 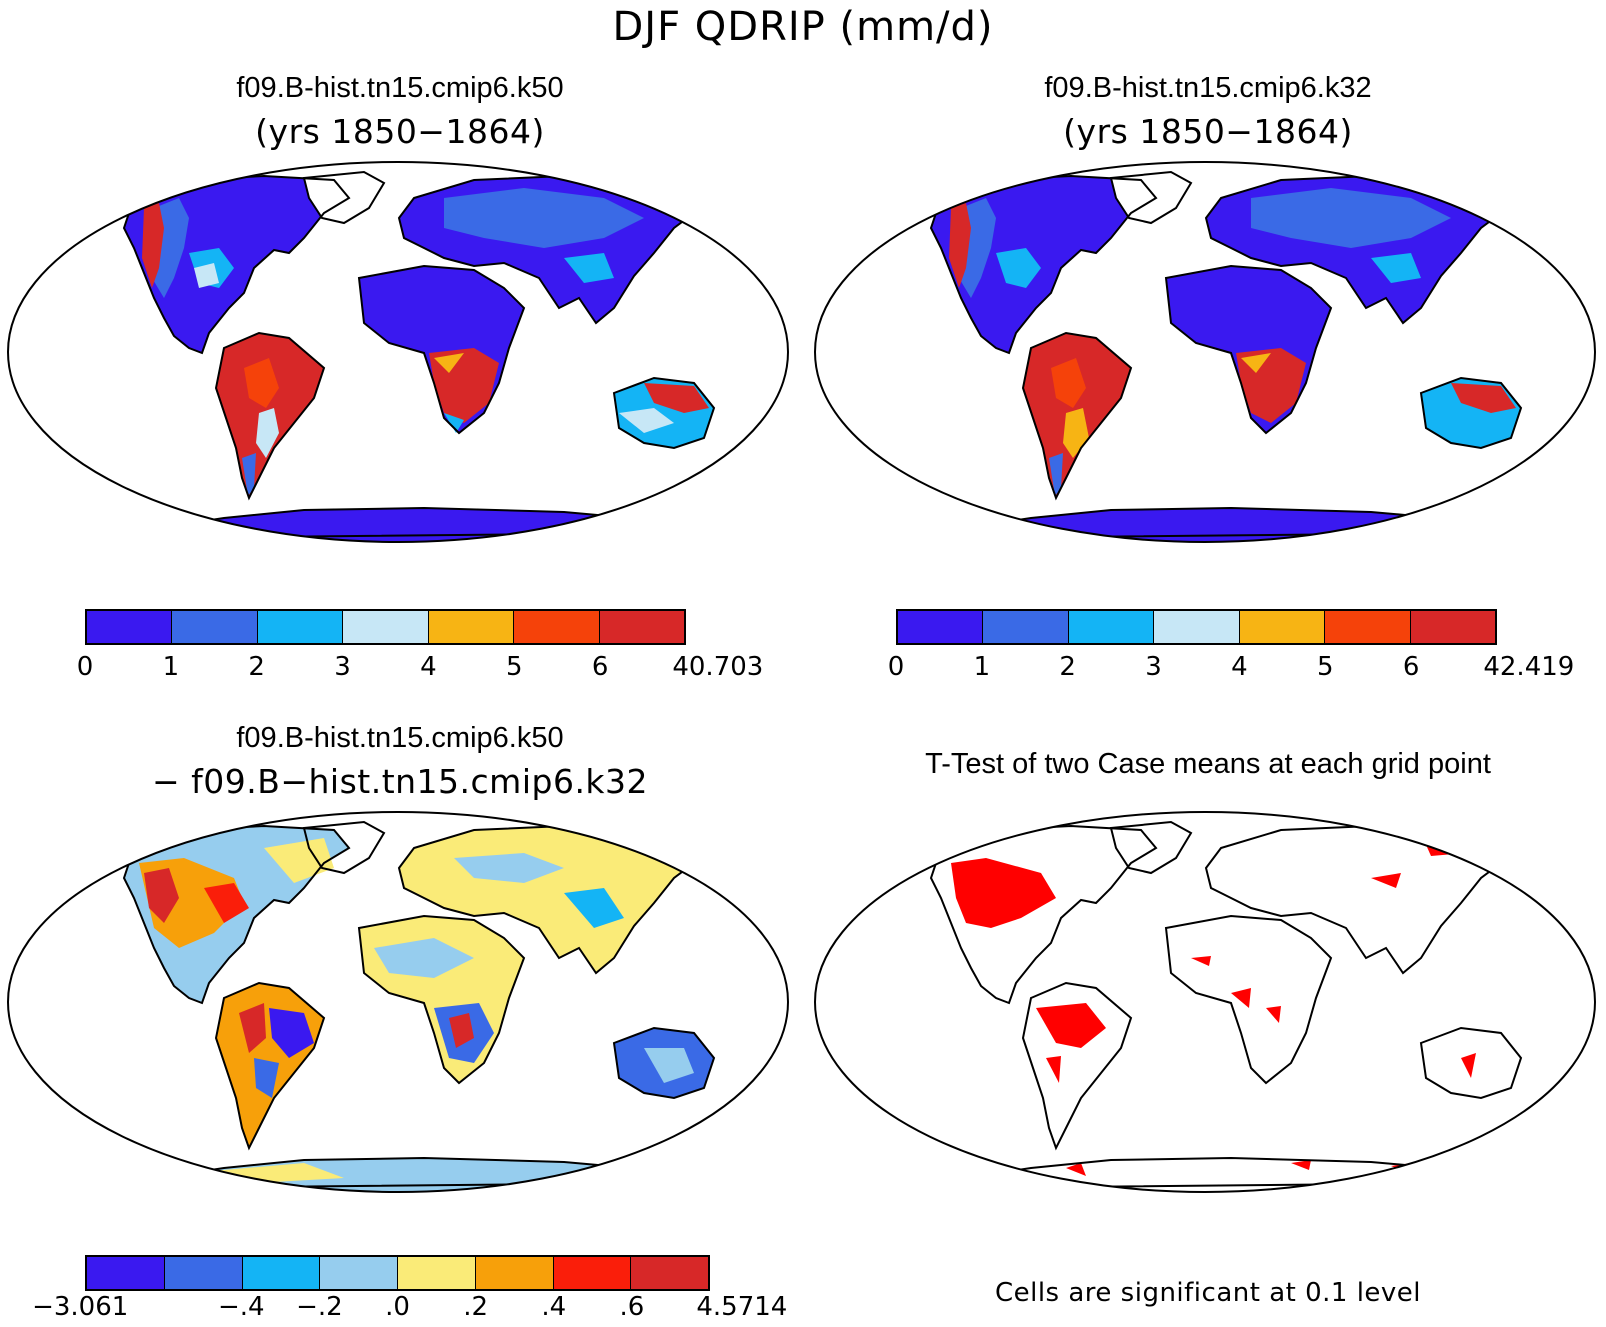 What do you see at coordinates (982, 667) in the screenshot?
I see `colorbar-tr-label-1: 1` at bounding box center [982, 667].